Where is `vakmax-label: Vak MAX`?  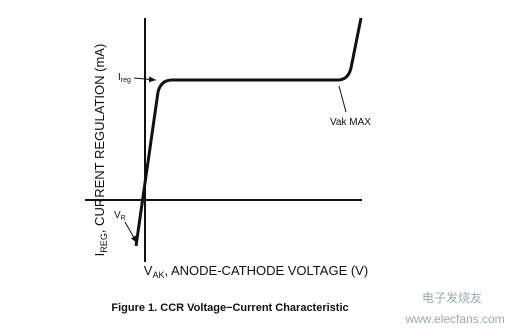 vakmax-label: Vak MAX is located at coordinates (350, 122).